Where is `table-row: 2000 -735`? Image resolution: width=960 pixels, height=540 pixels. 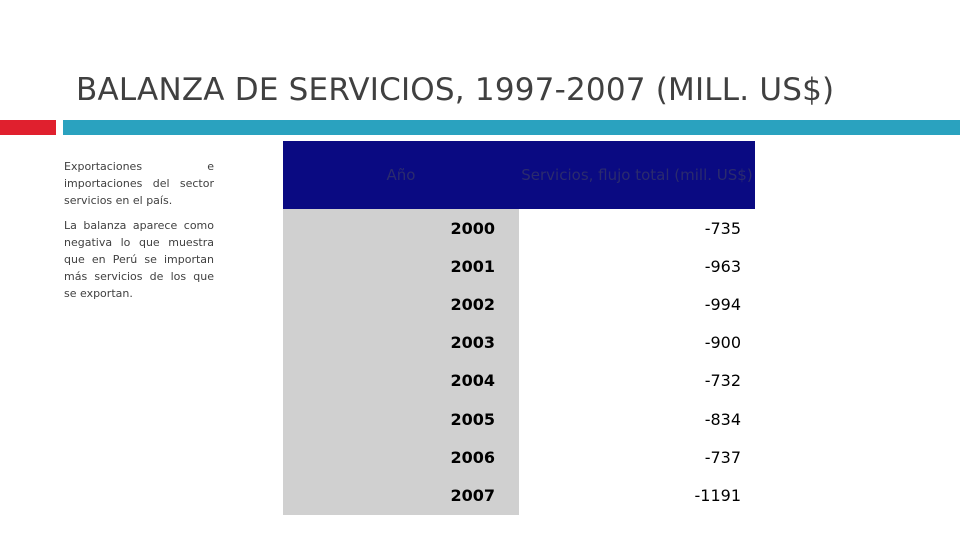 table-row: 2000 -735 is located at coordinates (519, 228).